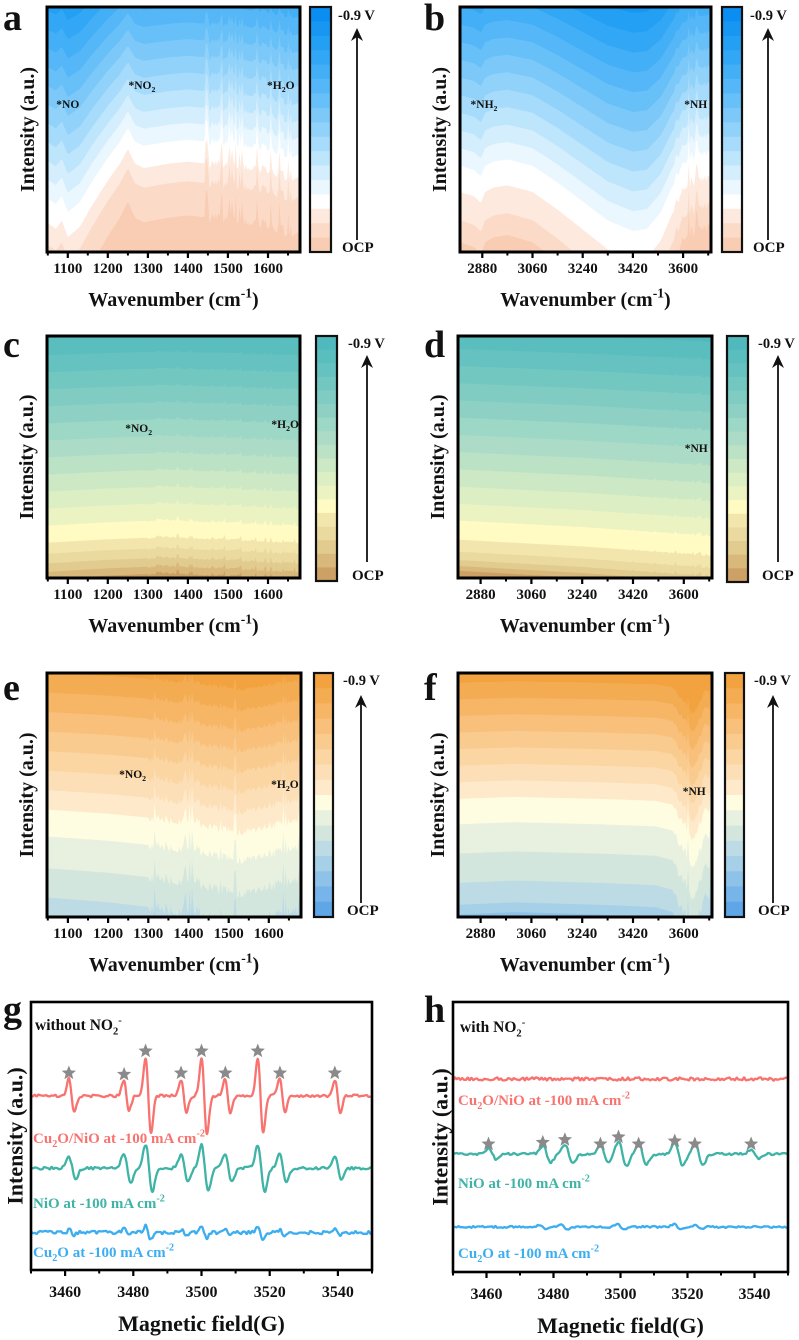 Image resolution: width=799 pixels, height=1340 pixels. Describe the element at coordinates (696, 449) in the screenshot. I see `peak-annotation-part: *NH` at that location.